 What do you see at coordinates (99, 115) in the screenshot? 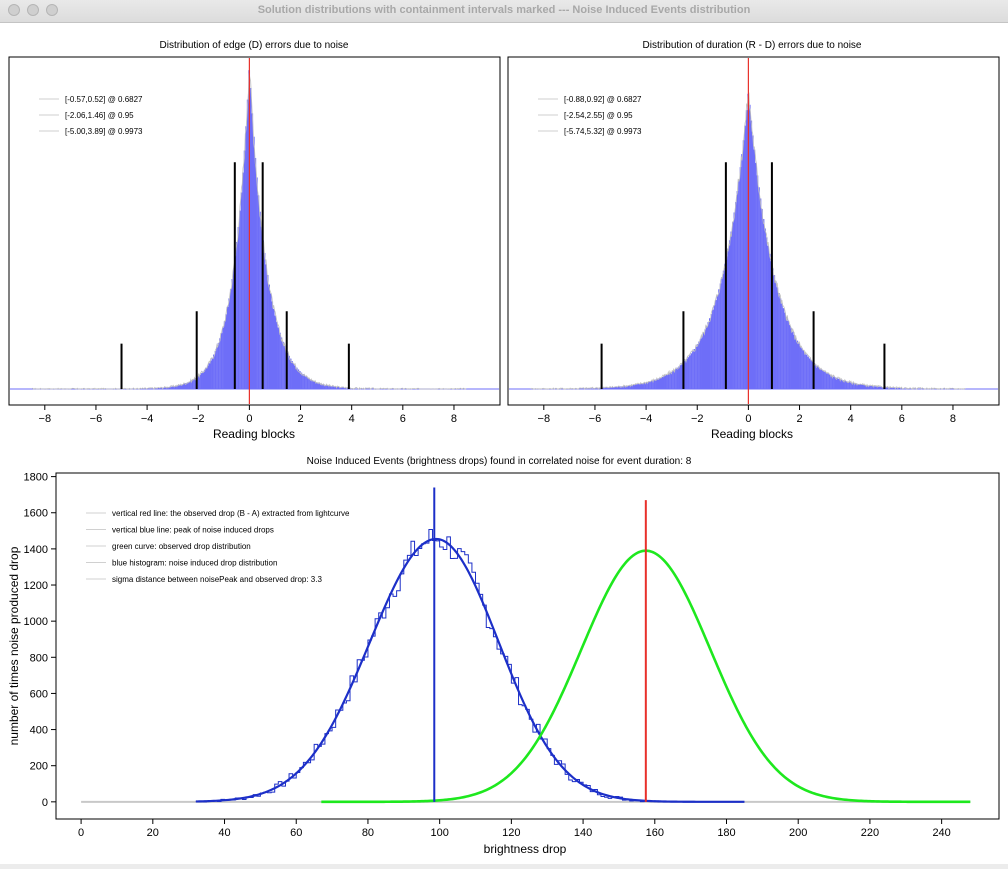
I see `legend-label: [-2.06,1.46] @ 0.95` at bounding box center [99, 115].